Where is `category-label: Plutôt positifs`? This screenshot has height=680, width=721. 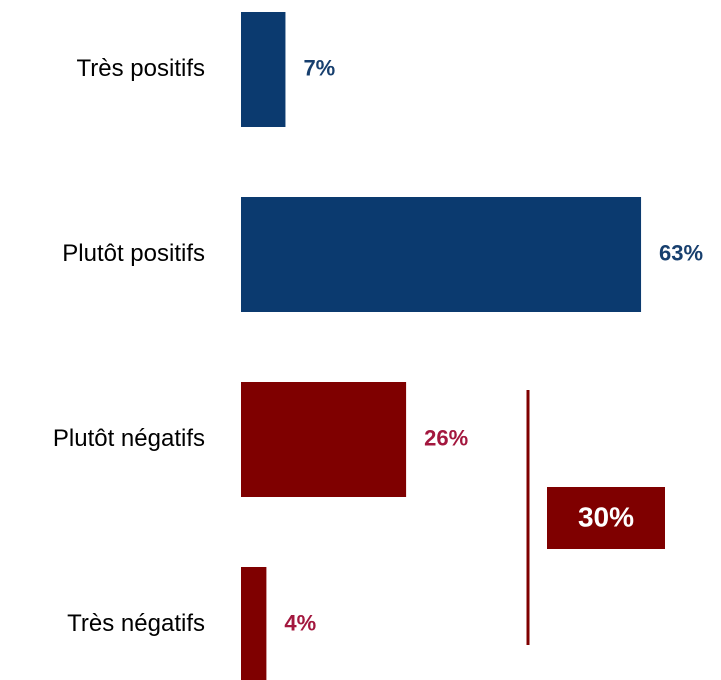 category-label: Plutôt positifs is located at coordinates (133, 253).